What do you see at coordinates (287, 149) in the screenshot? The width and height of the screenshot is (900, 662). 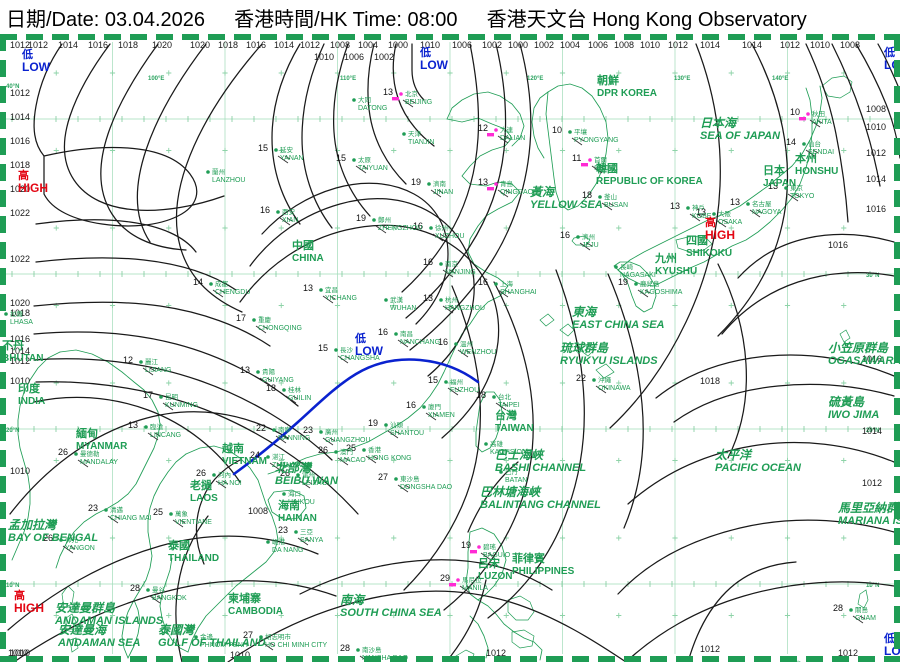 I see `city-label-cn: 延安` at bounding box center [287, 149].